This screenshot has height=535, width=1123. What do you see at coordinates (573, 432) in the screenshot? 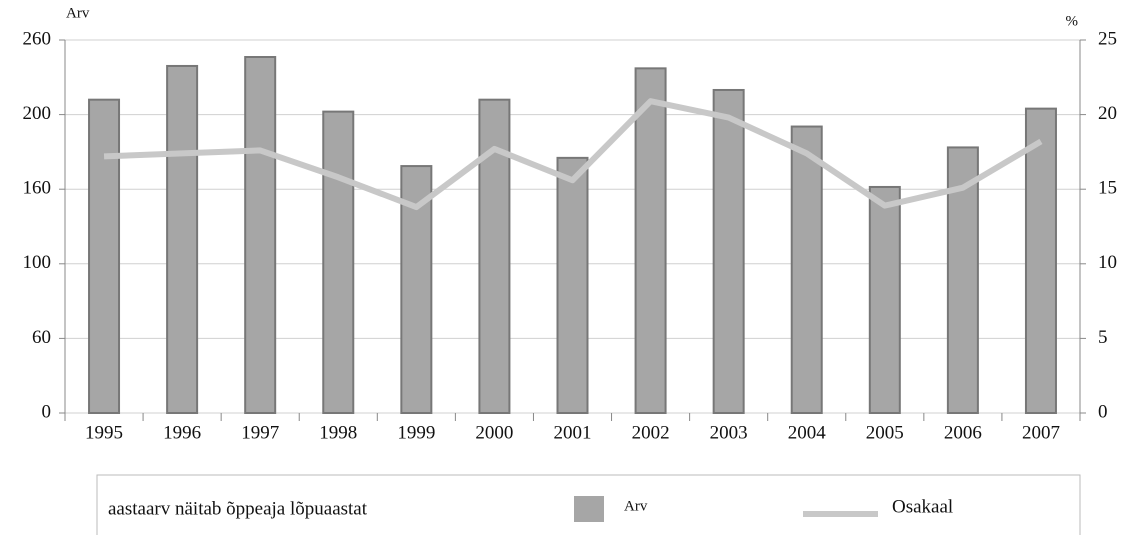
I see `x-tick-label: 2001` at bounding box center [573, 432].